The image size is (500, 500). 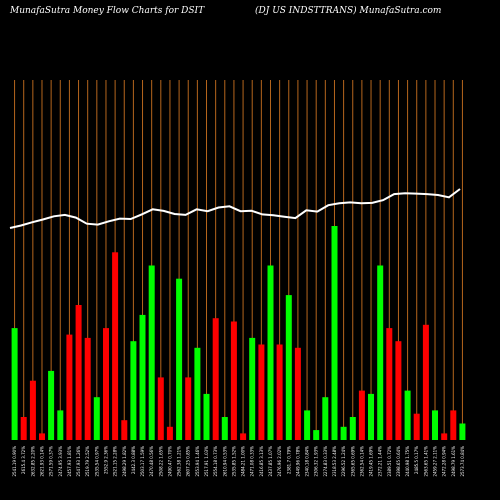 What do you see at coordinates (215, 461) in the screenshot?
I see `x-tick-label: 2554.18 0.73%` at bounding box center [215, 461].